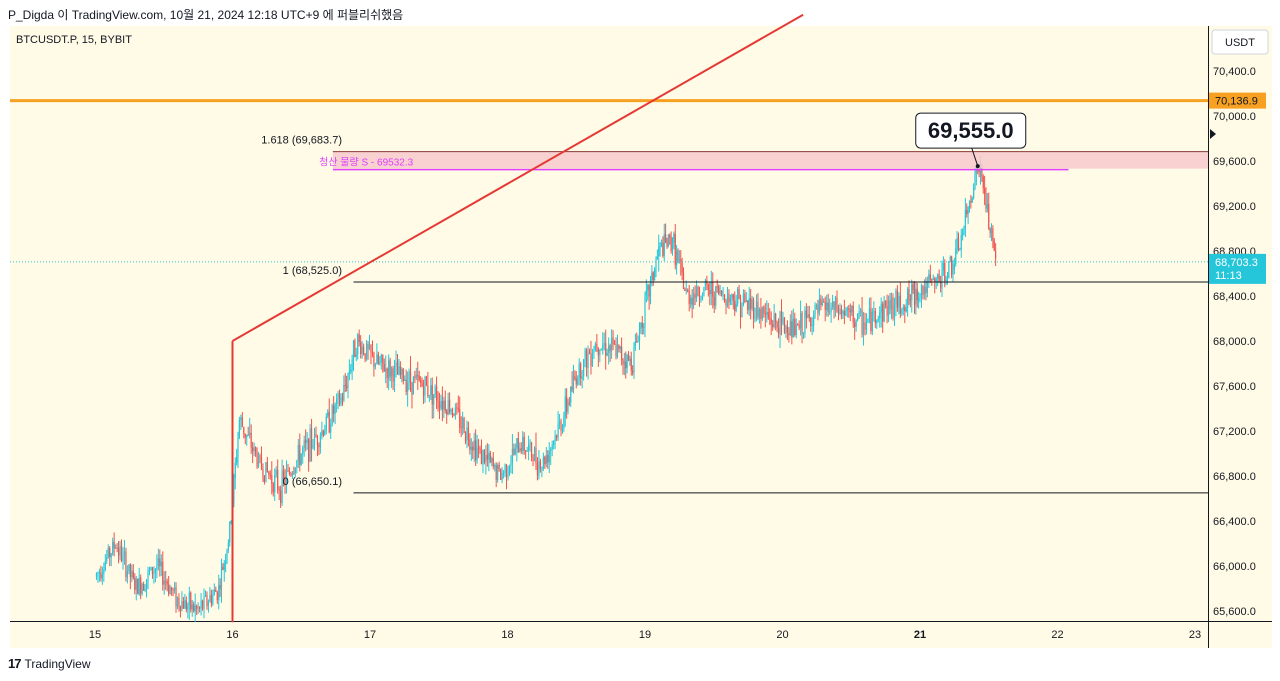 The image size is (1280, 681). I want to click on price-axis-background, so click(1240, 323).